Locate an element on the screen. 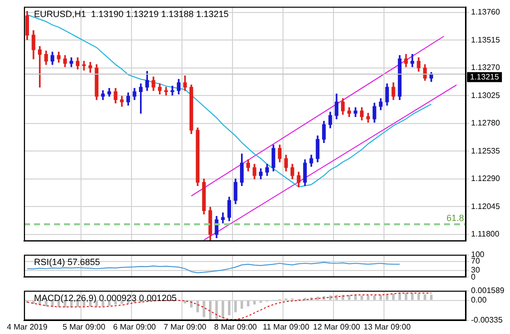 This screenshot has height=334, width=510. y-tick-label: 1.13515 is located at coordinates (485, 39).